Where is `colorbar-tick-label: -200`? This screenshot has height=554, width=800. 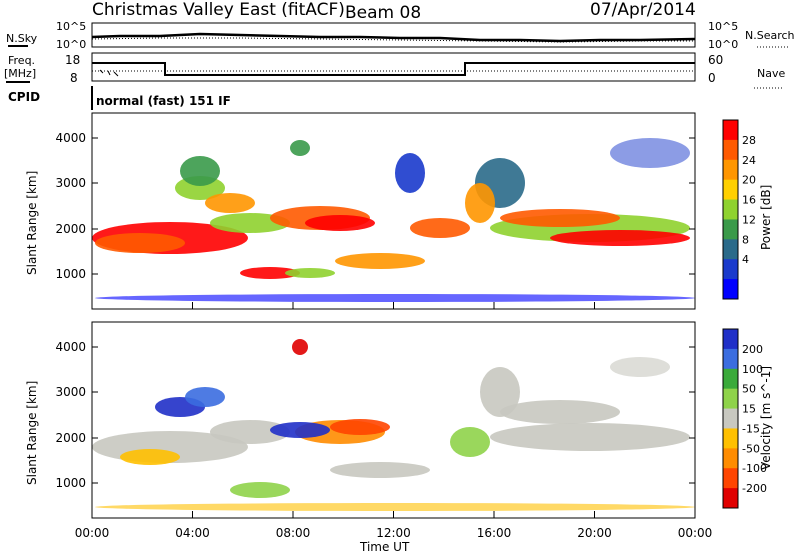 colorbar-tick-label: -200 is located at coordinates (754, 488).